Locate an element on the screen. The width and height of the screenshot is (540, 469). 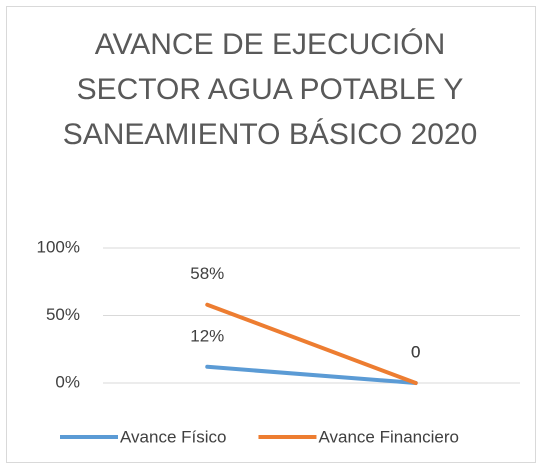
data-label: 0 is located at coordinates (415, 351).